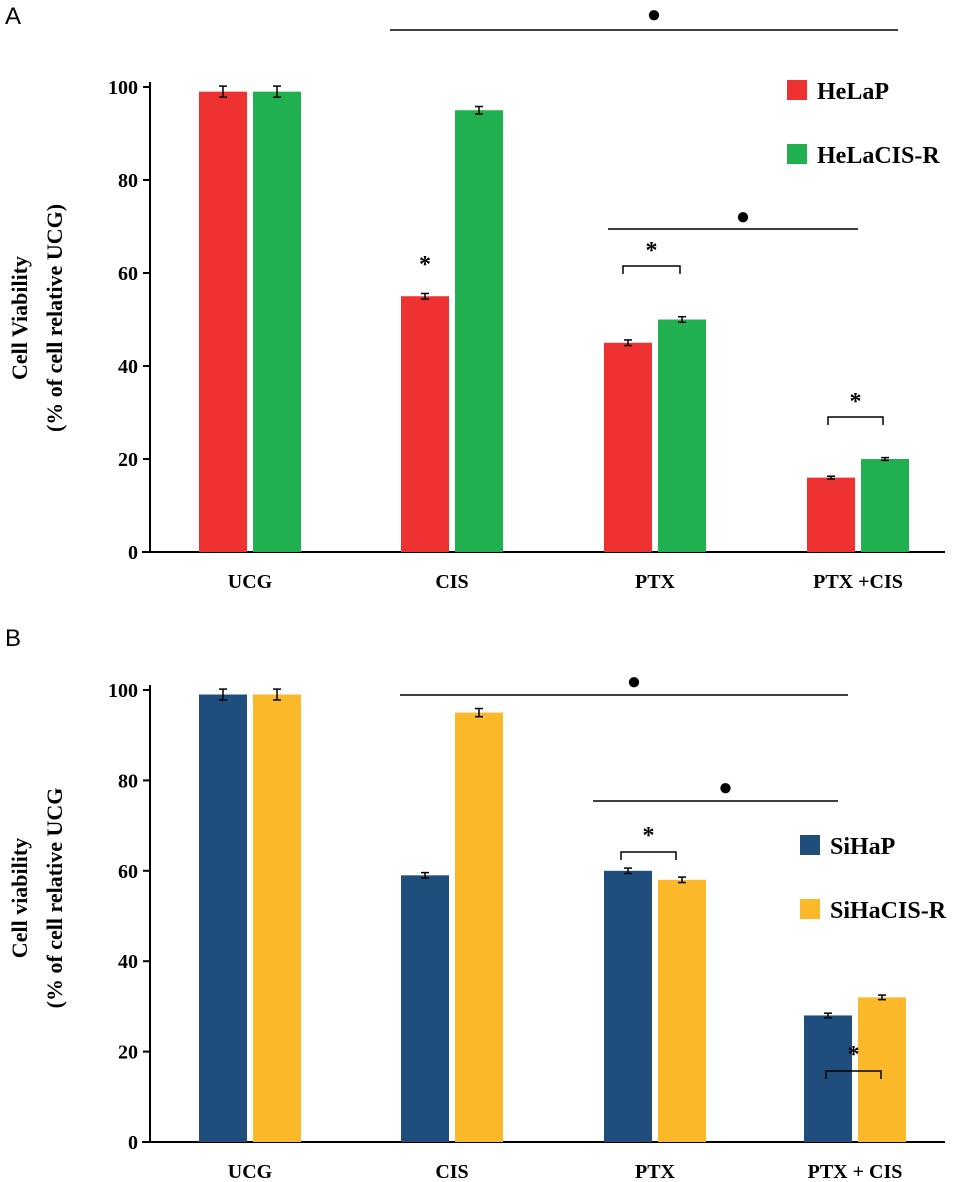 The width and height of the screenshot is (975, 1182). Describe the element at coordinates (128, 781) in the screenshot. I see `panel-b-y-tick-label: 80` at that location.